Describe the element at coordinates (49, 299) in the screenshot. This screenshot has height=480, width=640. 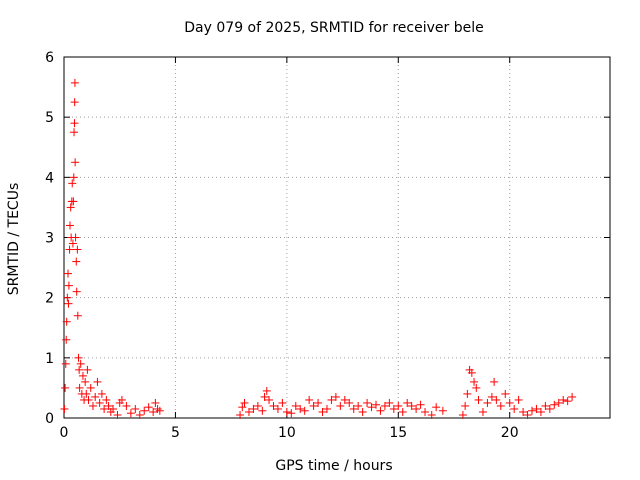
I see `y-tick-label: 2` at that location.